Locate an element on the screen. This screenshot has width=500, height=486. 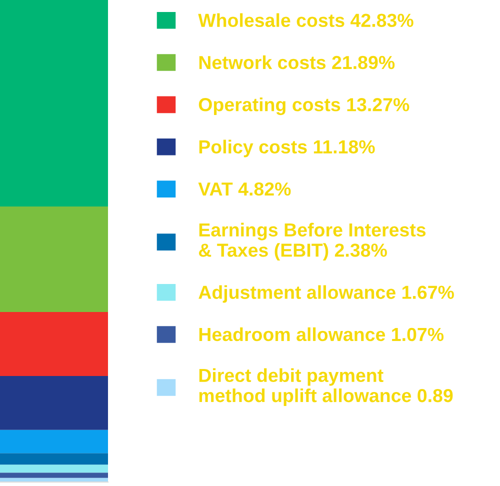
legend-label: Direct debit payment method uplift allowance 0.89 is located at coordinates (326, 387).